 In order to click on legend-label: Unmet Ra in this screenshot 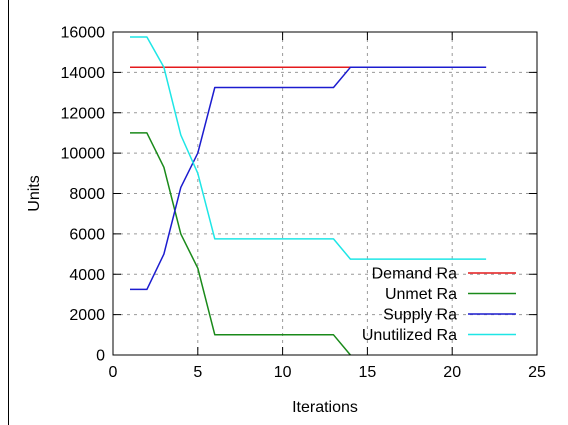, I will do `click(421, 294)`.